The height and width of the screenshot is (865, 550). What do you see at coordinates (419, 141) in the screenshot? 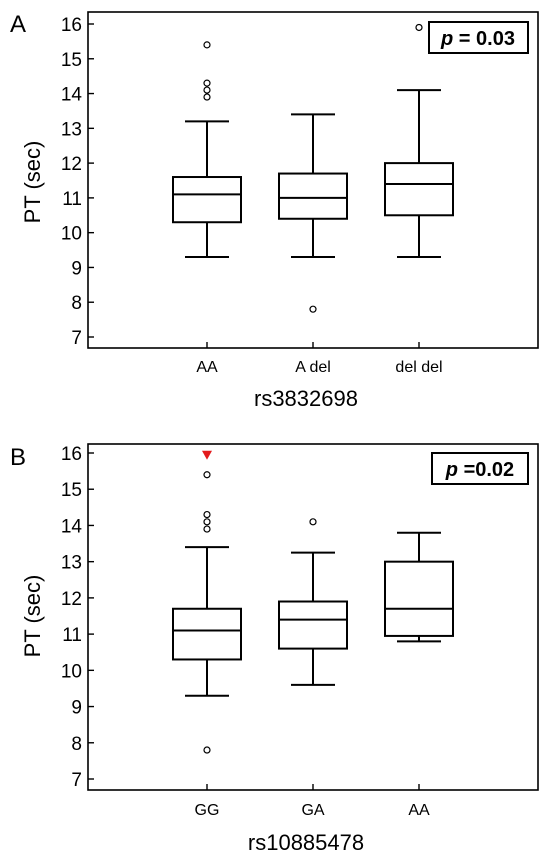
I see `box-del-del` at bounding box center [419, 141].